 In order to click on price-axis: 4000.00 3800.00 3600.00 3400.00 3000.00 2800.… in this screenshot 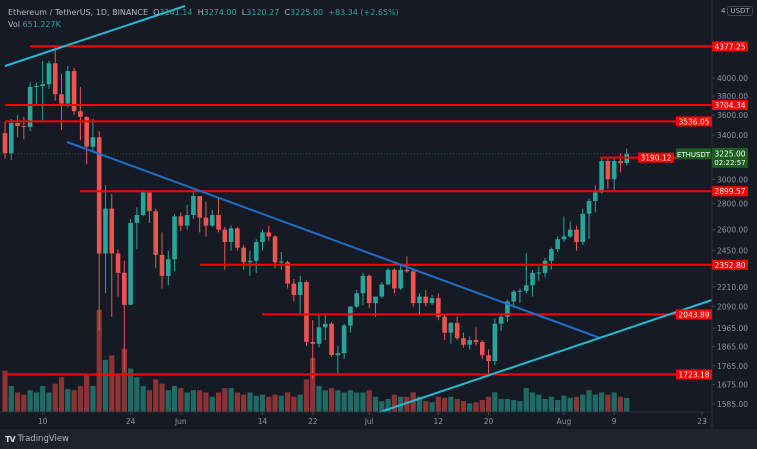, I will do `click(730, 241)`.